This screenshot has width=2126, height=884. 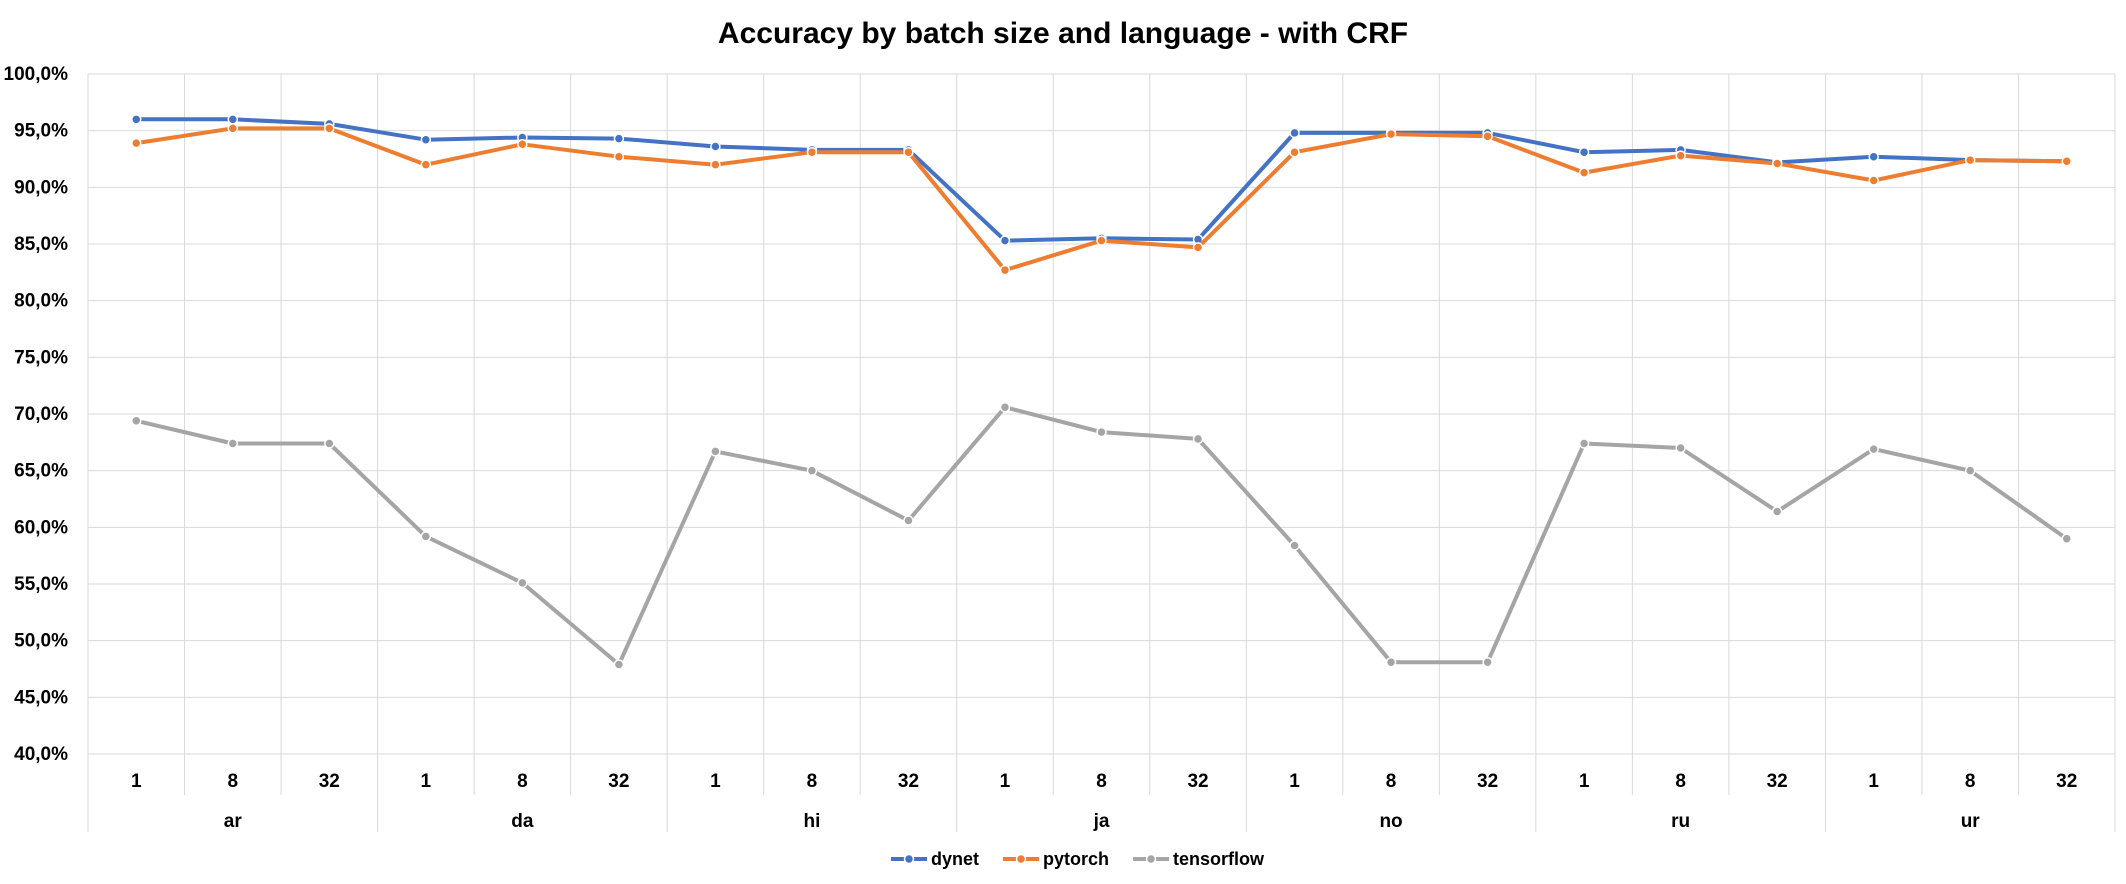 What do you see at coordinates (41, 187) in the screenshot?
I see `y-tick-label: 90,0%` at bounding box center [41, 187].